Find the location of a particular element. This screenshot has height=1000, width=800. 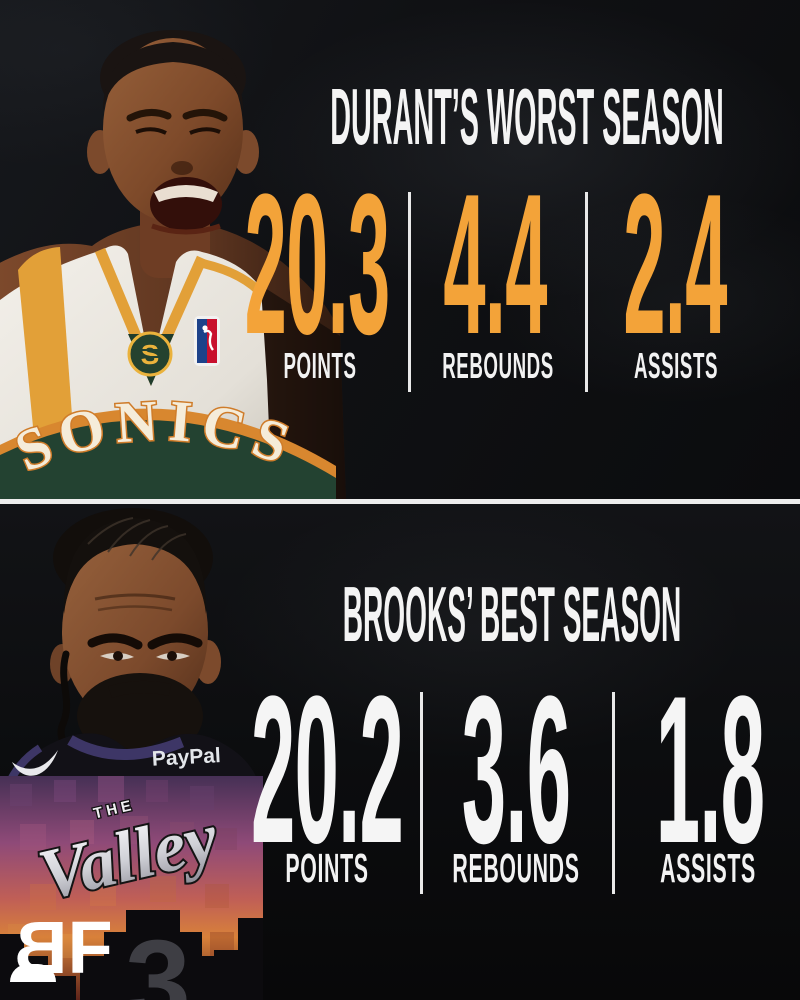

bf-logo: B F is located at coordinates (61, 947).